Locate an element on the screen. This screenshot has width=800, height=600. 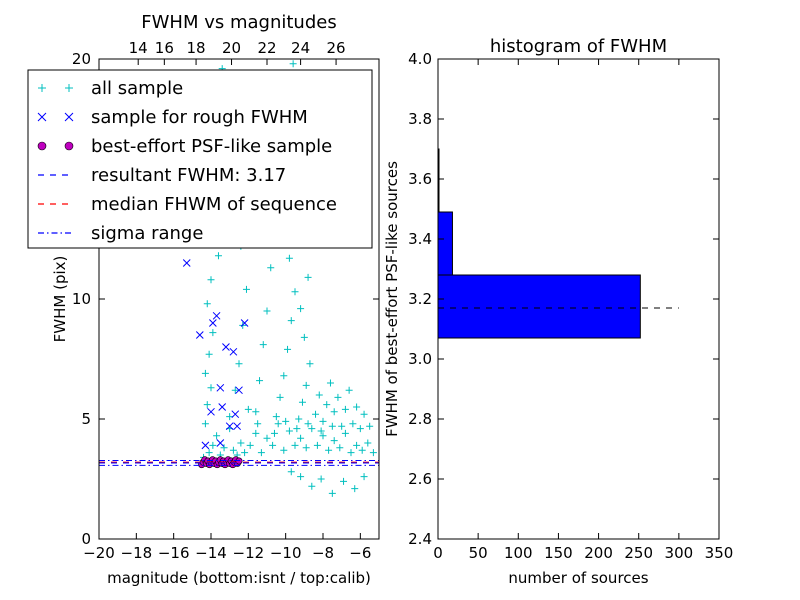
right-xtick-label: 50 is located at coordinates (478, 553).